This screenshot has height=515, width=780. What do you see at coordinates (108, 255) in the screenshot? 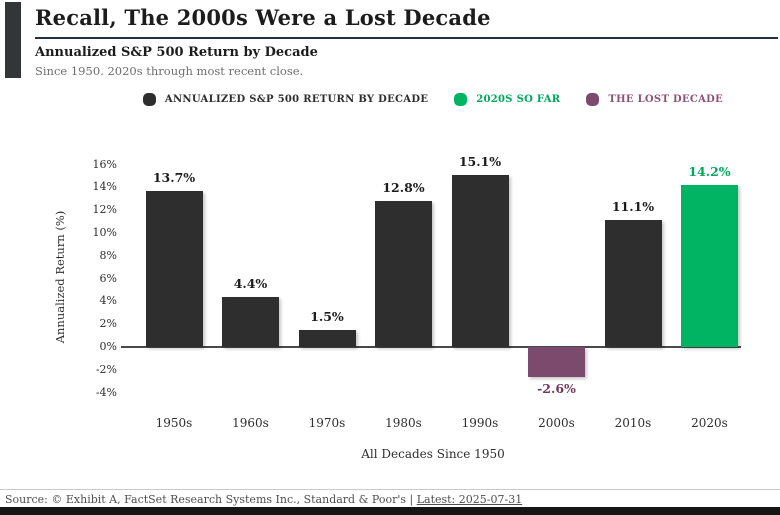
I see `y-tick-label: 8%` at bounding box center [108, 255].